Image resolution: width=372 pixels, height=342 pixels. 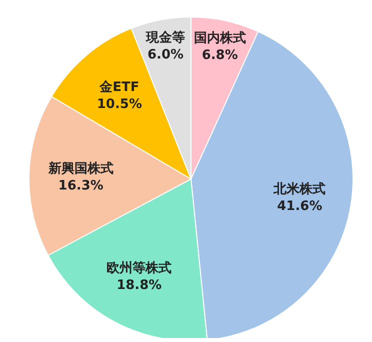 What do you see at coordinates (220, 38) in the screenshot?
I see `slice-label: 国内株式` at bounding box center [220, 38].